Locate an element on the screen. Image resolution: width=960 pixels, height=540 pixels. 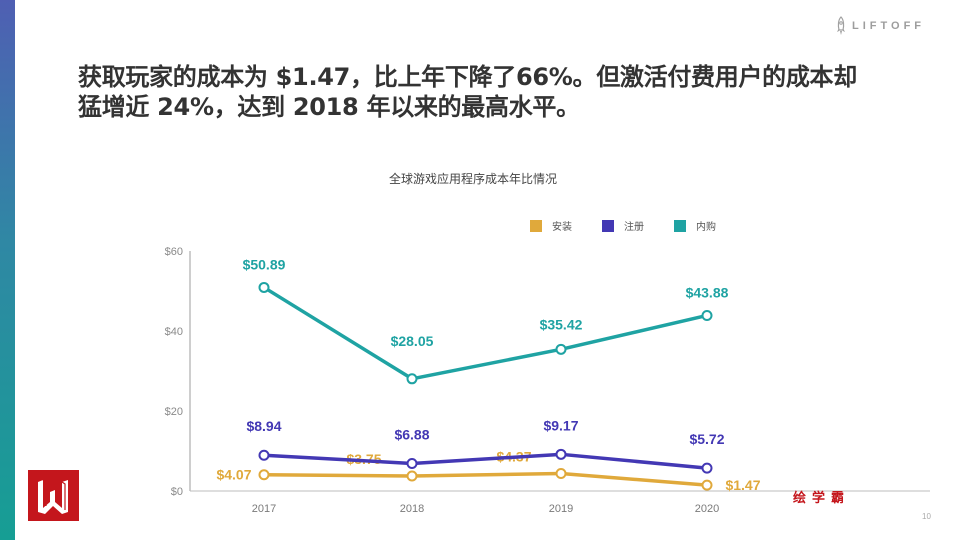
data-label-purchase: $43.88 is located at coordinates (707, 292).